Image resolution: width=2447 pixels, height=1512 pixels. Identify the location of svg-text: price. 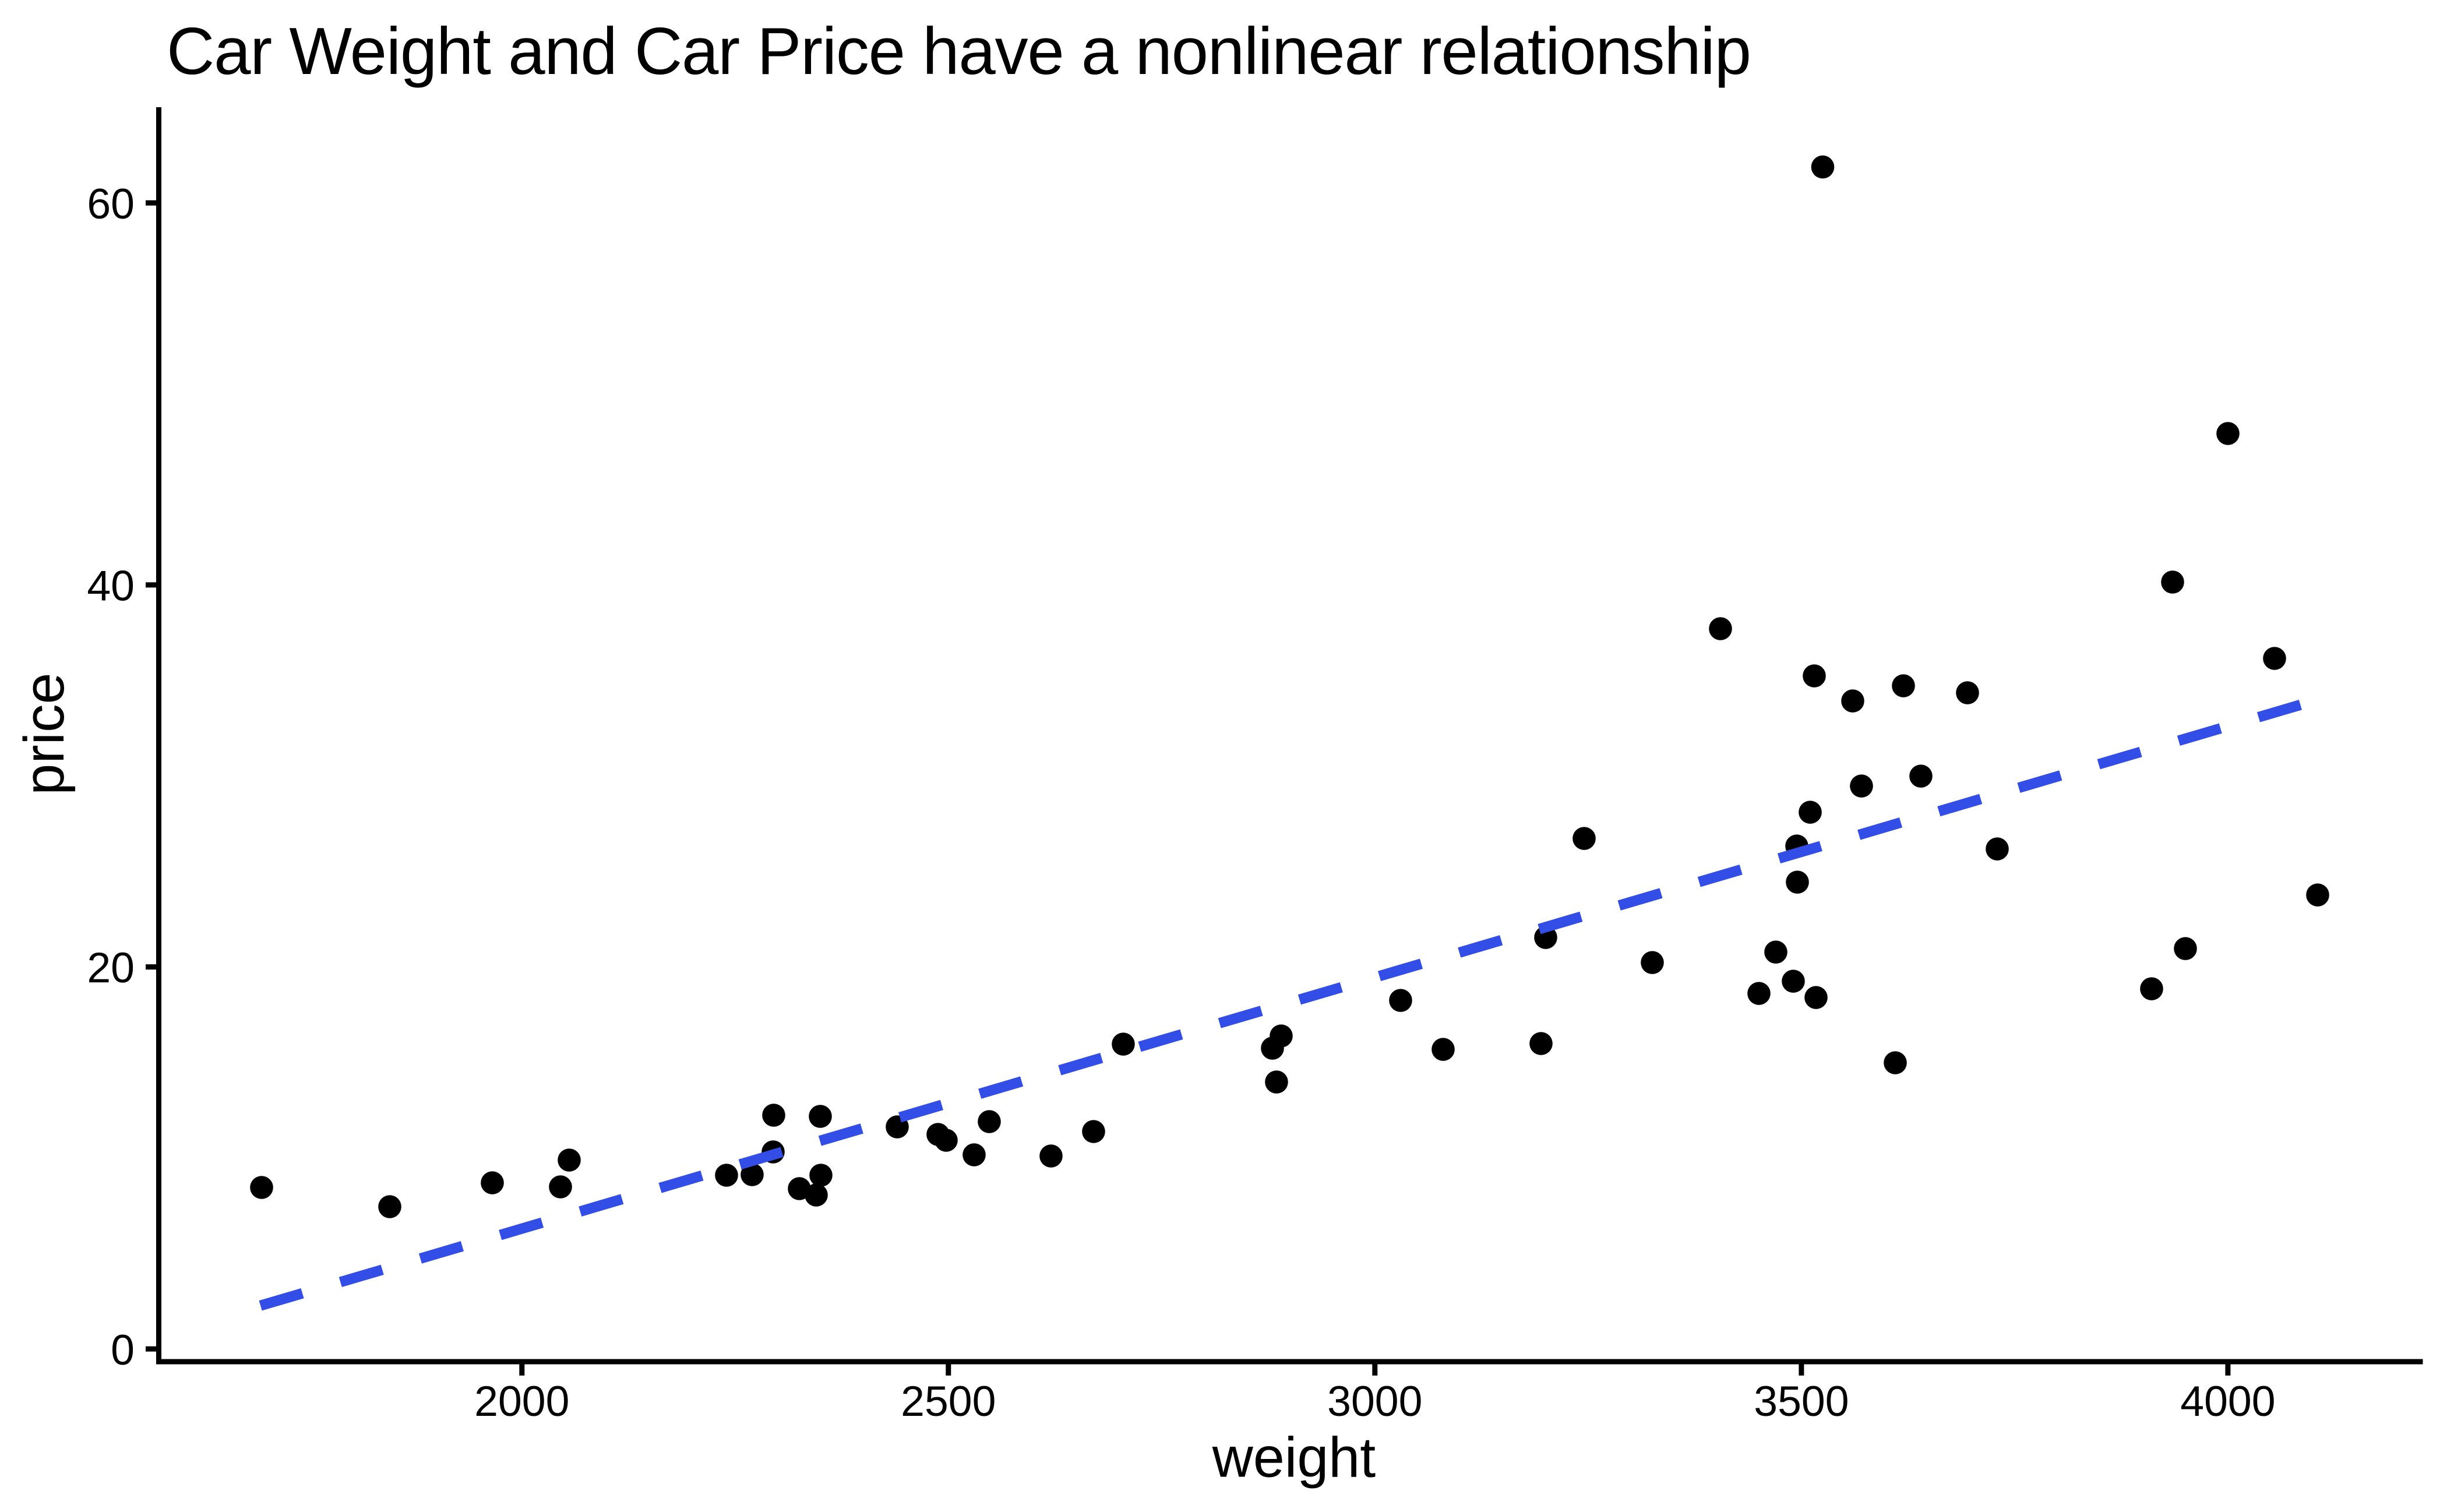
(44, 733).